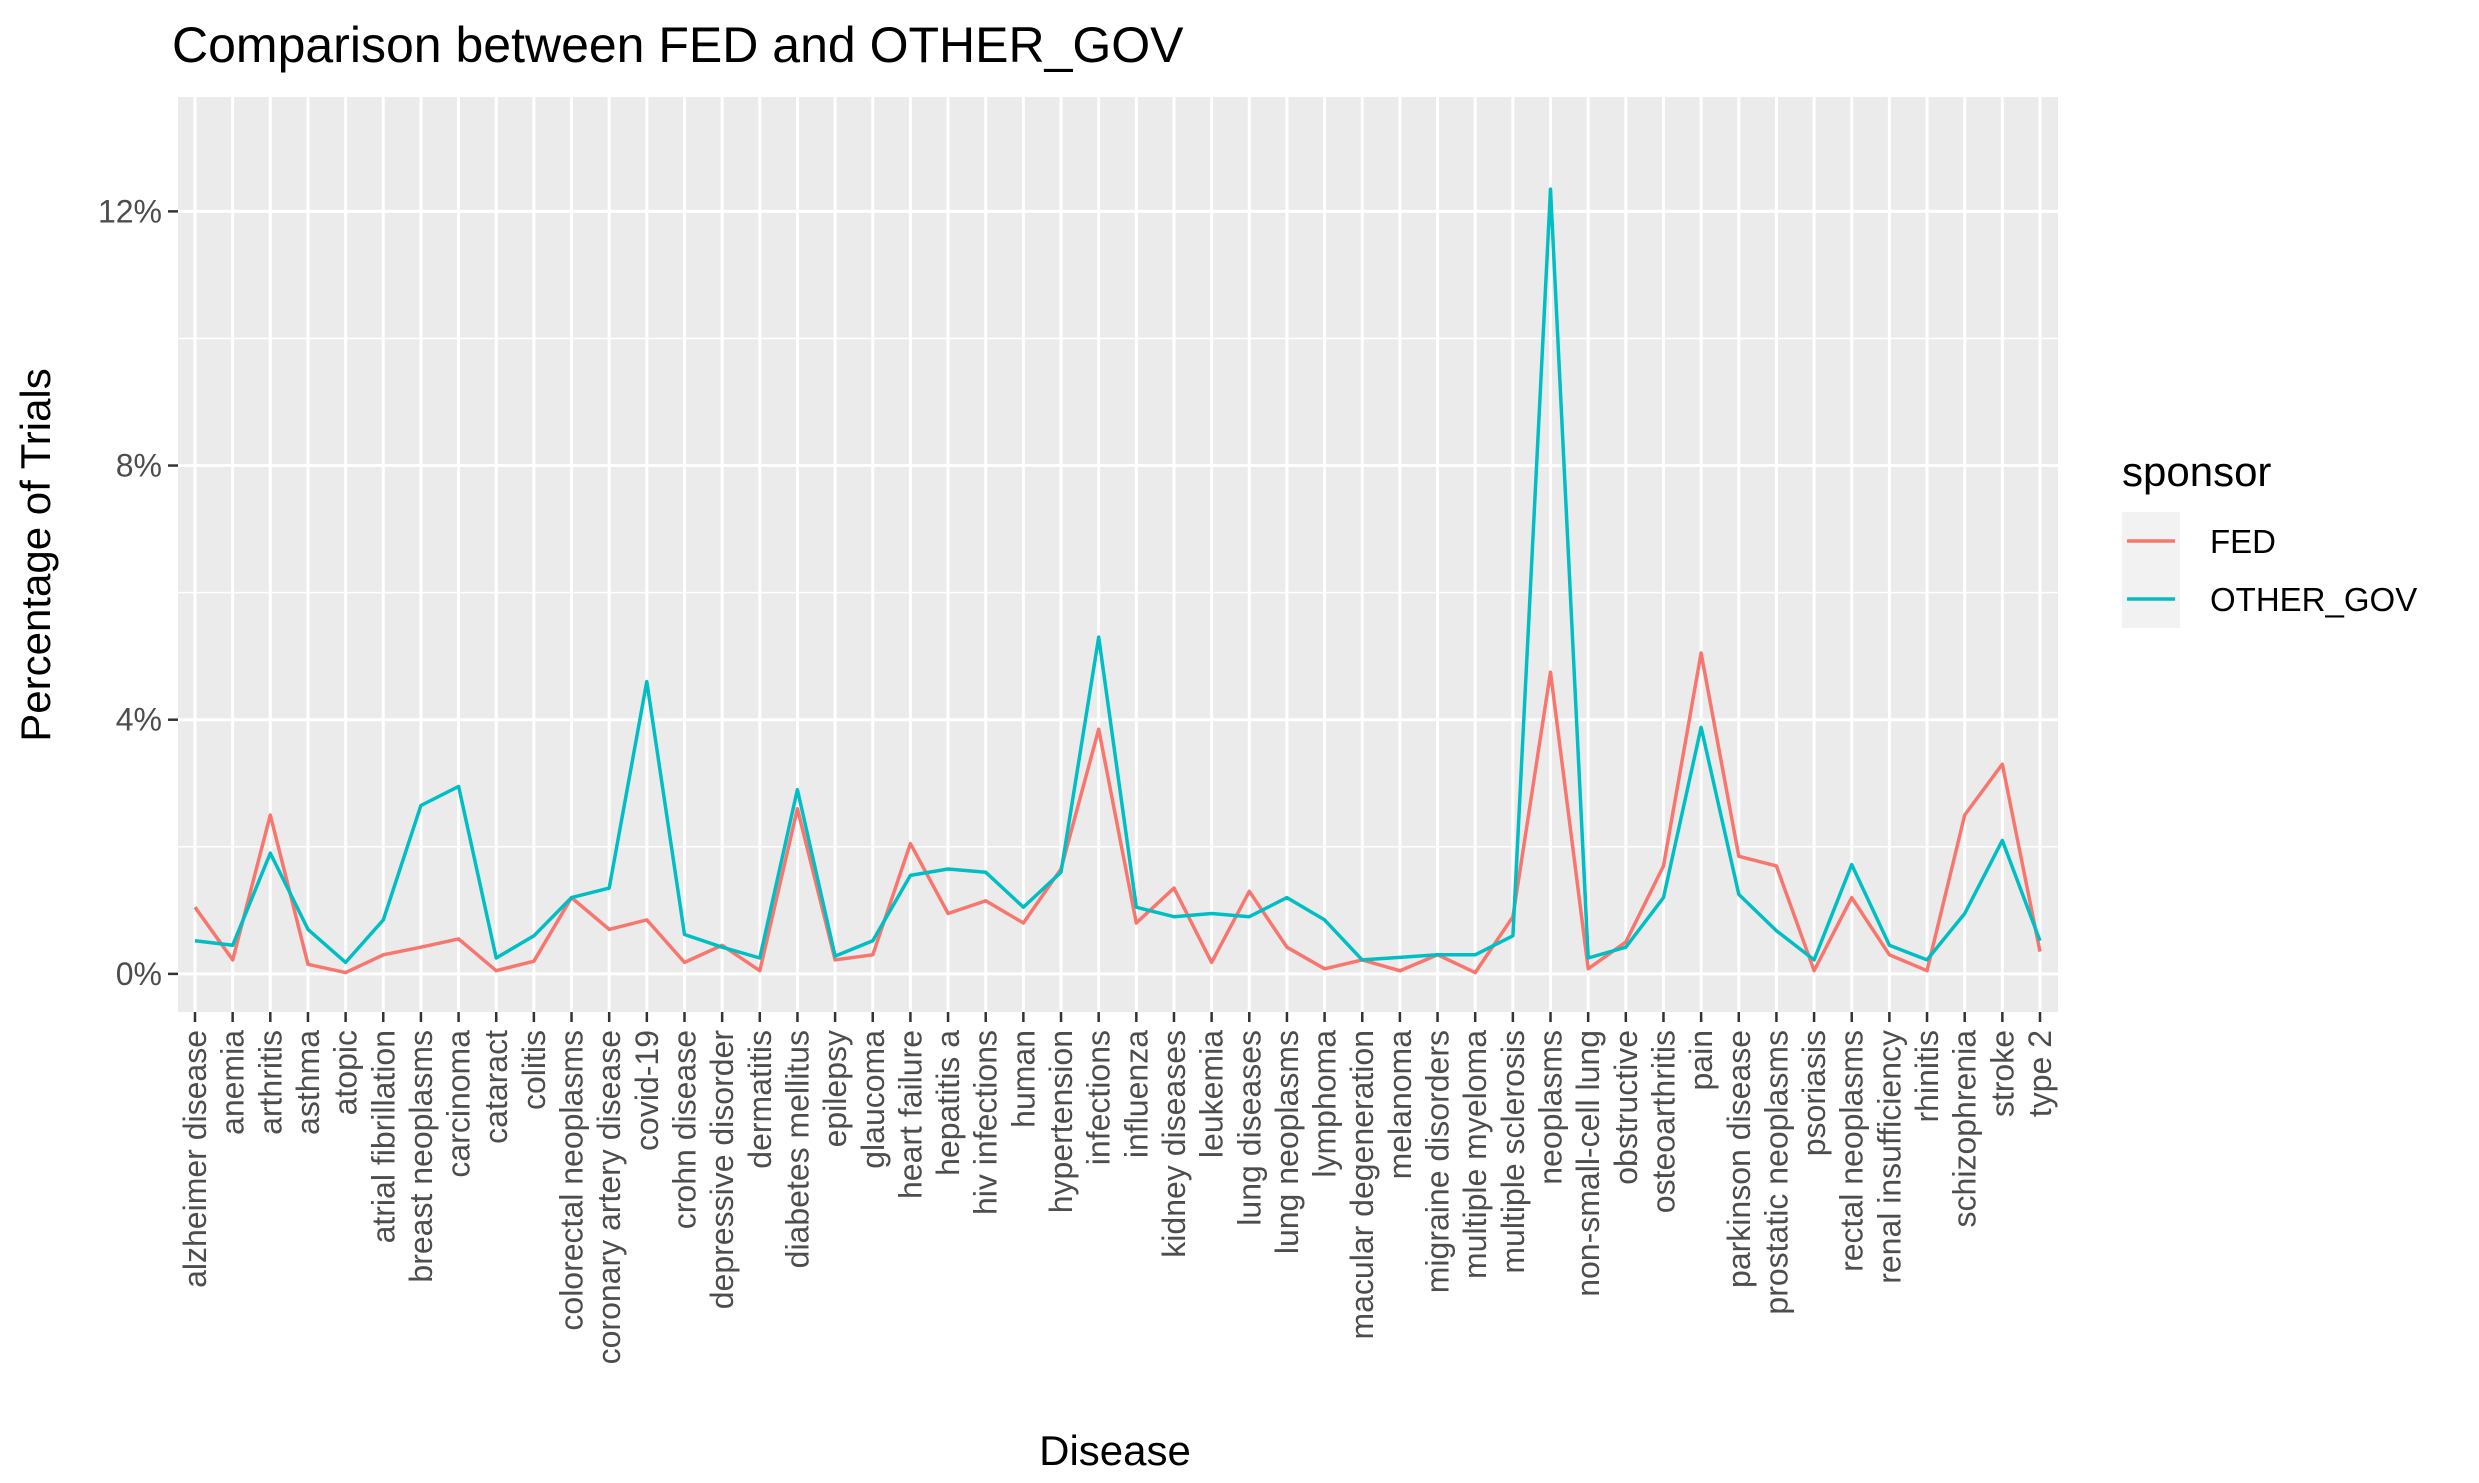 This screenshot has height=1483, width=2479. Describe the element at coordinates (130, 211) in the screenshot. I see `y-tick-label: 12%` at that location.